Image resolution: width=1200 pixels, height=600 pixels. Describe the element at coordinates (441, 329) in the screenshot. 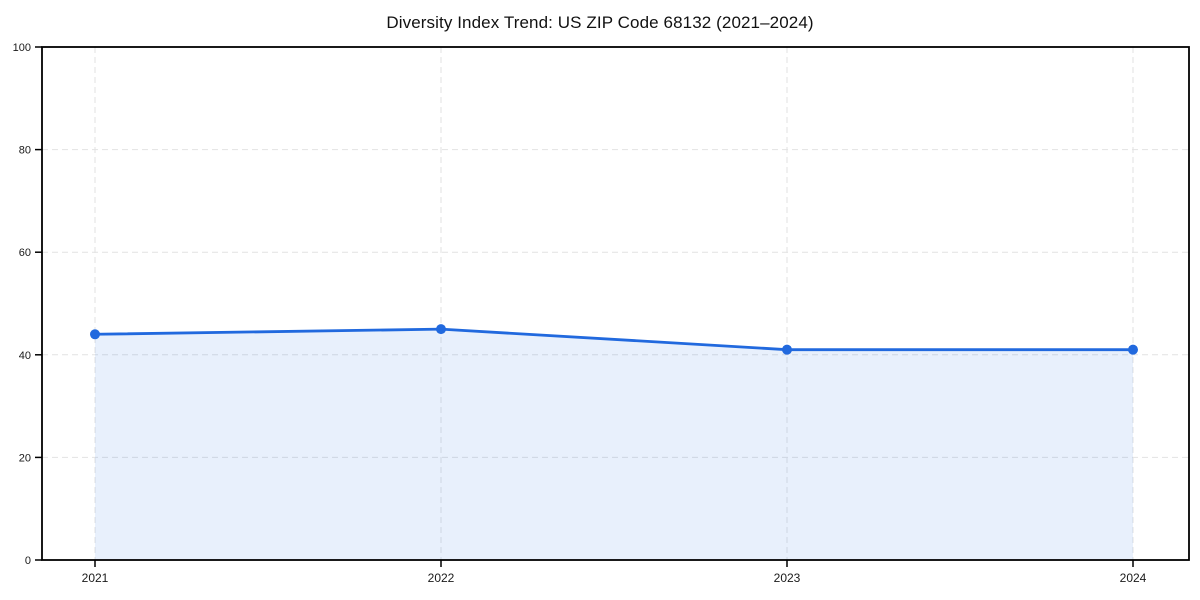

I see `data-point-2022` at that location.